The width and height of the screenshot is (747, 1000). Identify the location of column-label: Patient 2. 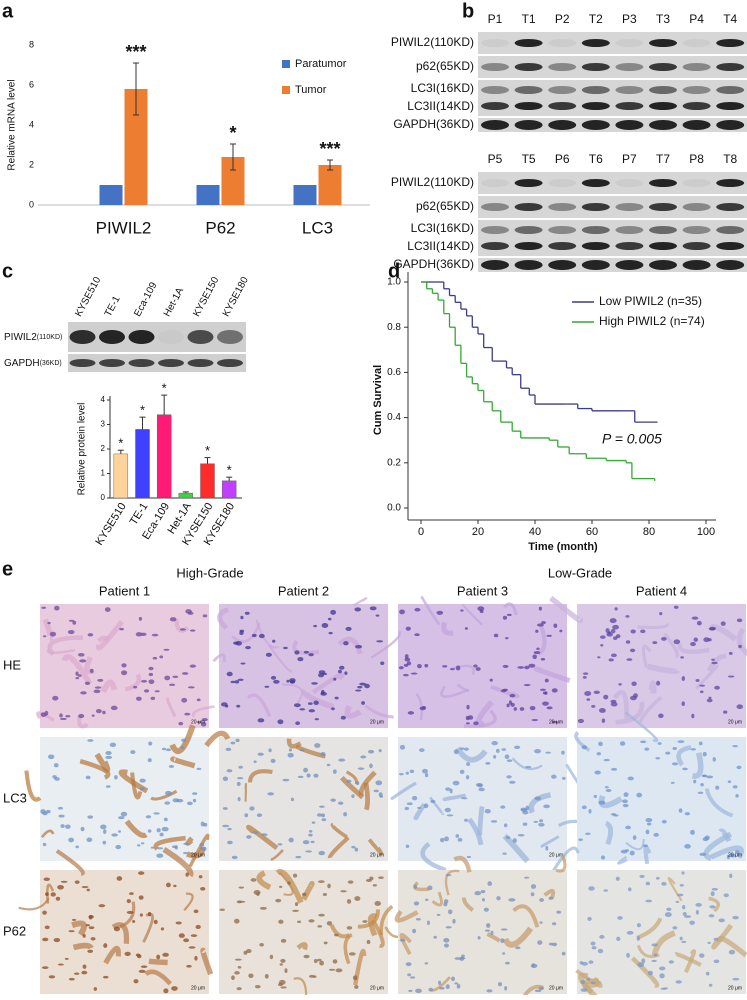
(303, 590).